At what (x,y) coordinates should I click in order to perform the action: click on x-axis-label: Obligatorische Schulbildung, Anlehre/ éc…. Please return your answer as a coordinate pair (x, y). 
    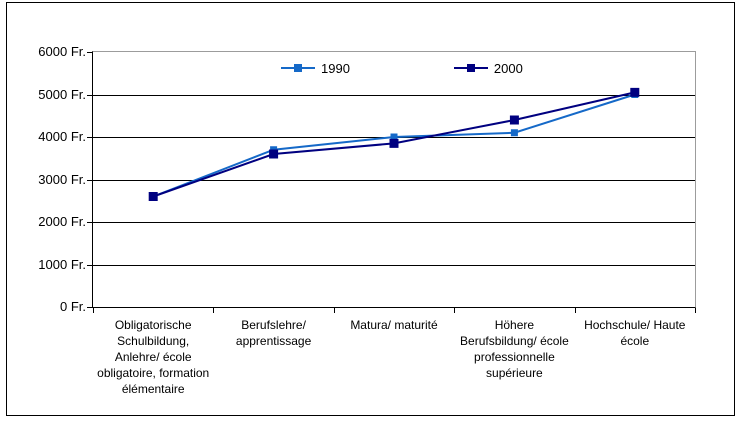
    Looking at the image, I should click on (153, 357).